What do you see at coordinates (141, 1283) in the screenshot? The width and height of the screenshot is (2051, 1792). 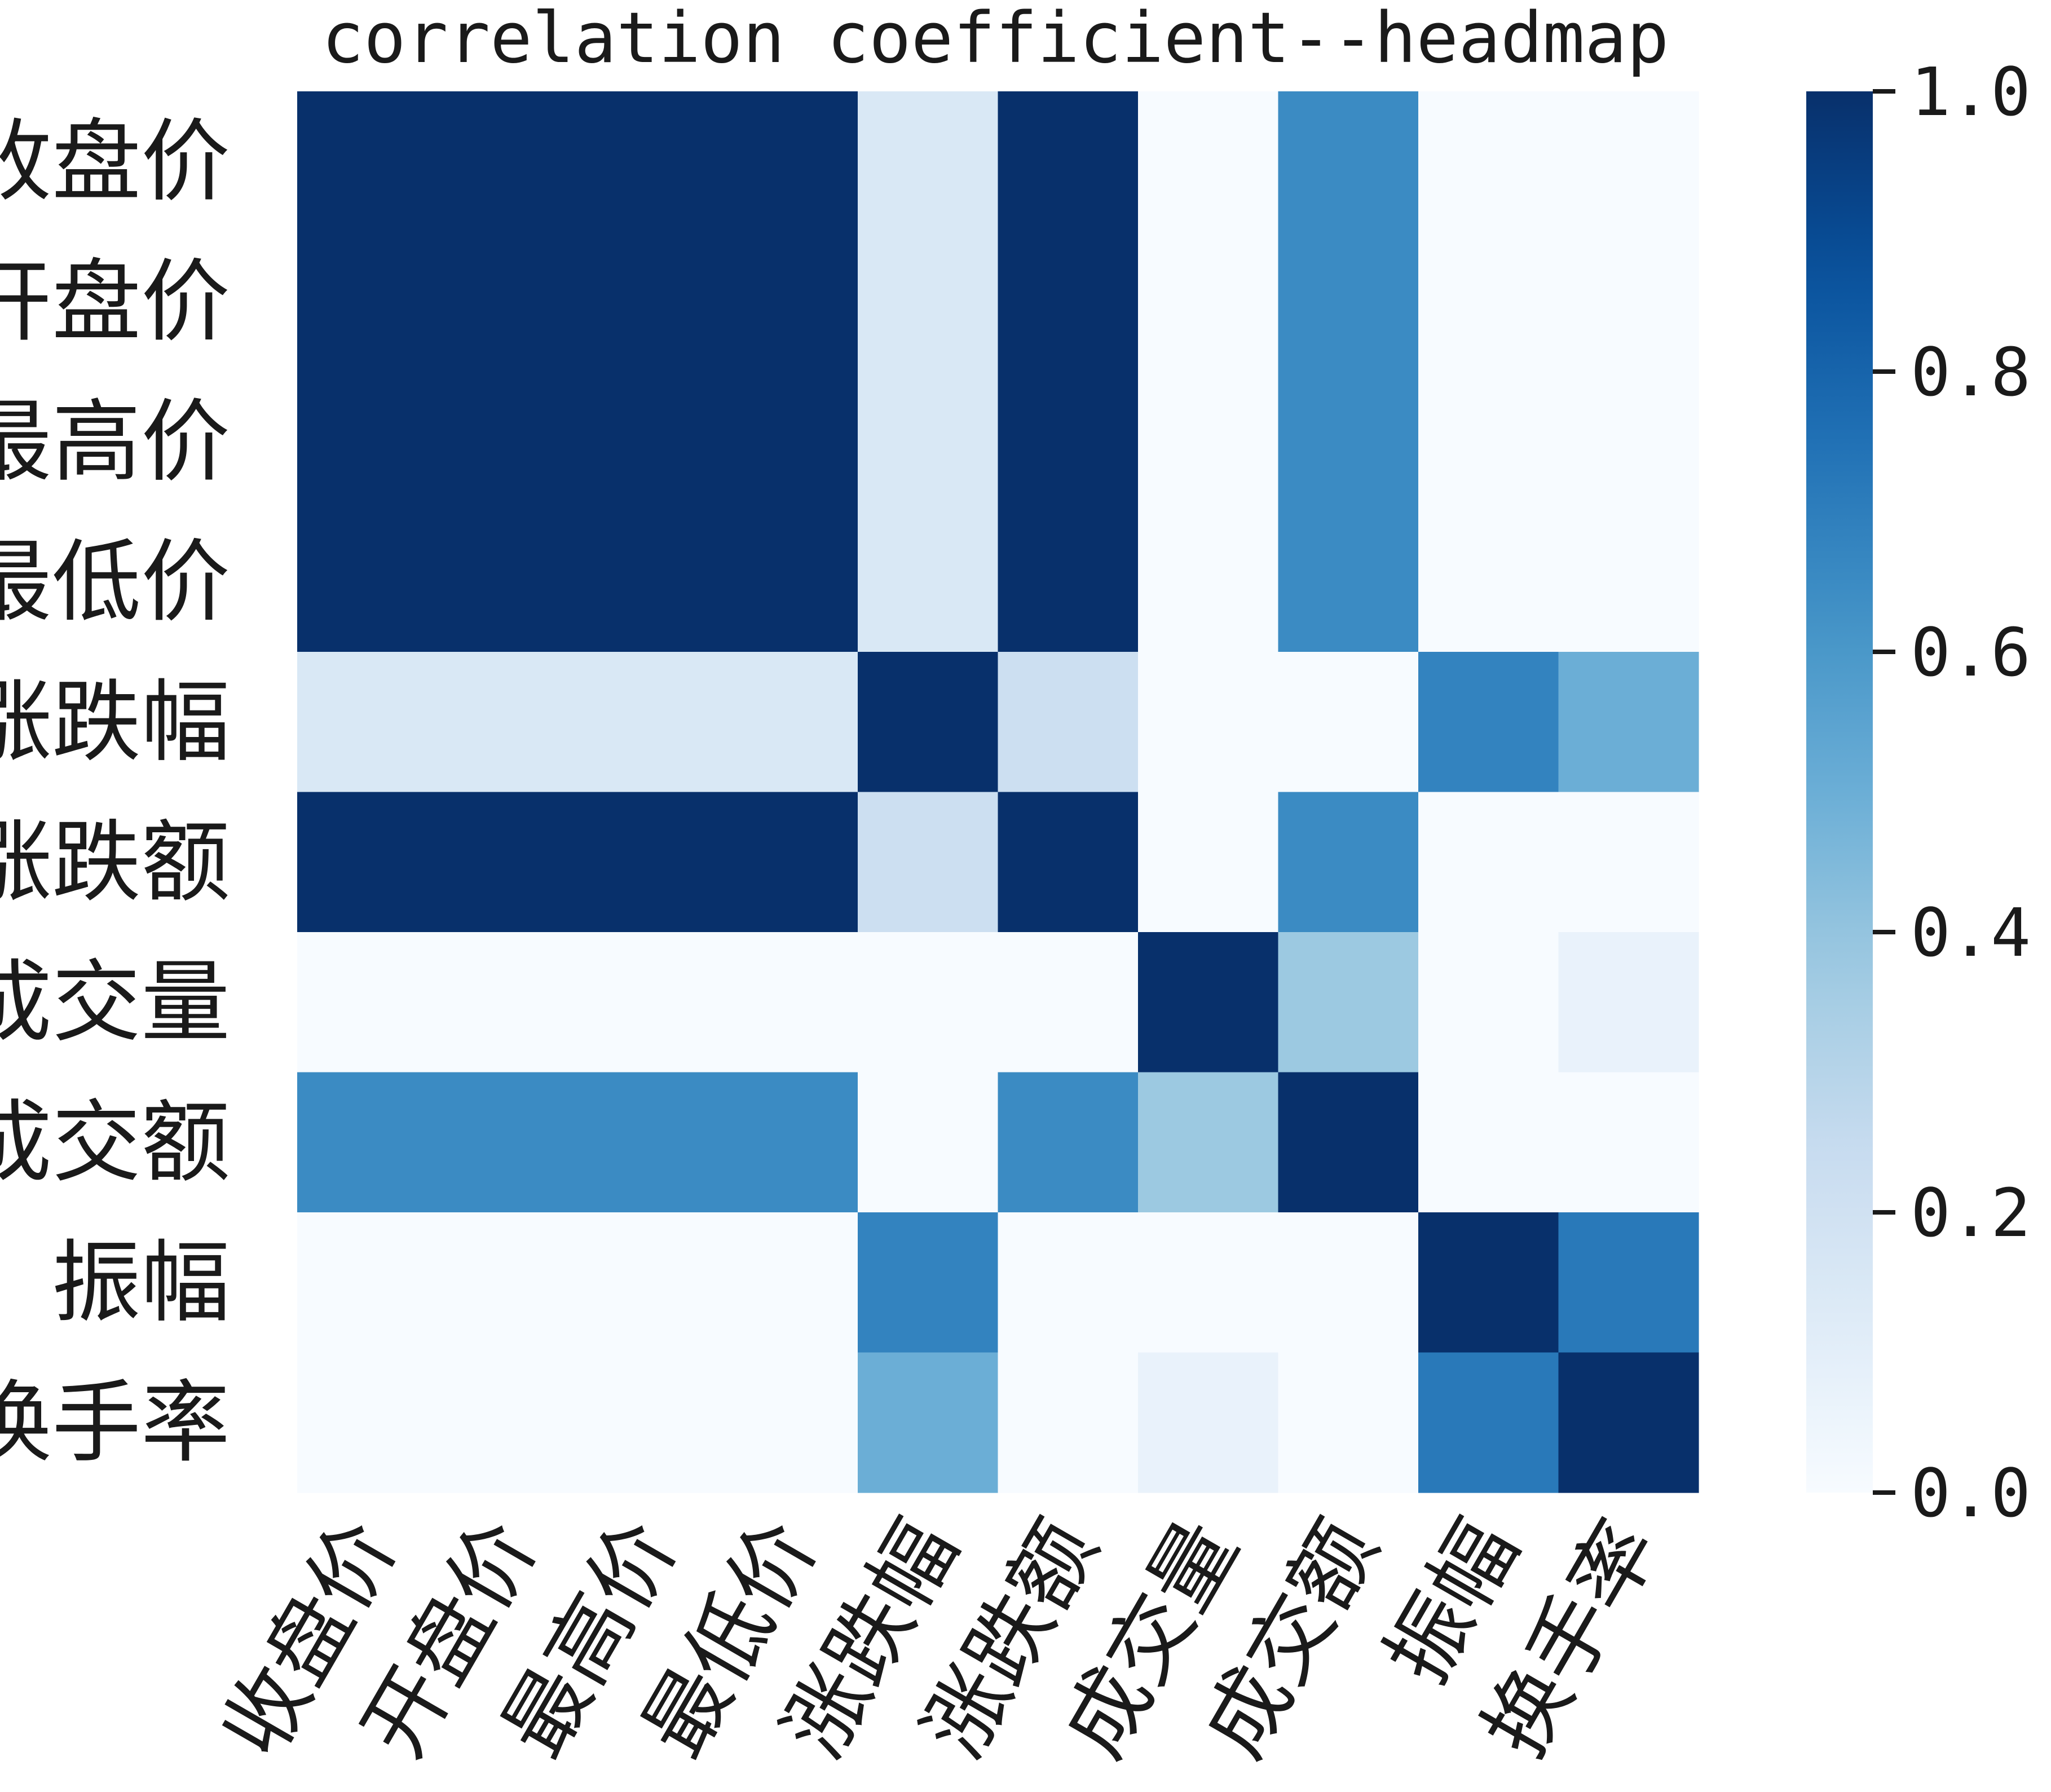 I see `row-label: 振幅` at bounding box center [141, 1283].